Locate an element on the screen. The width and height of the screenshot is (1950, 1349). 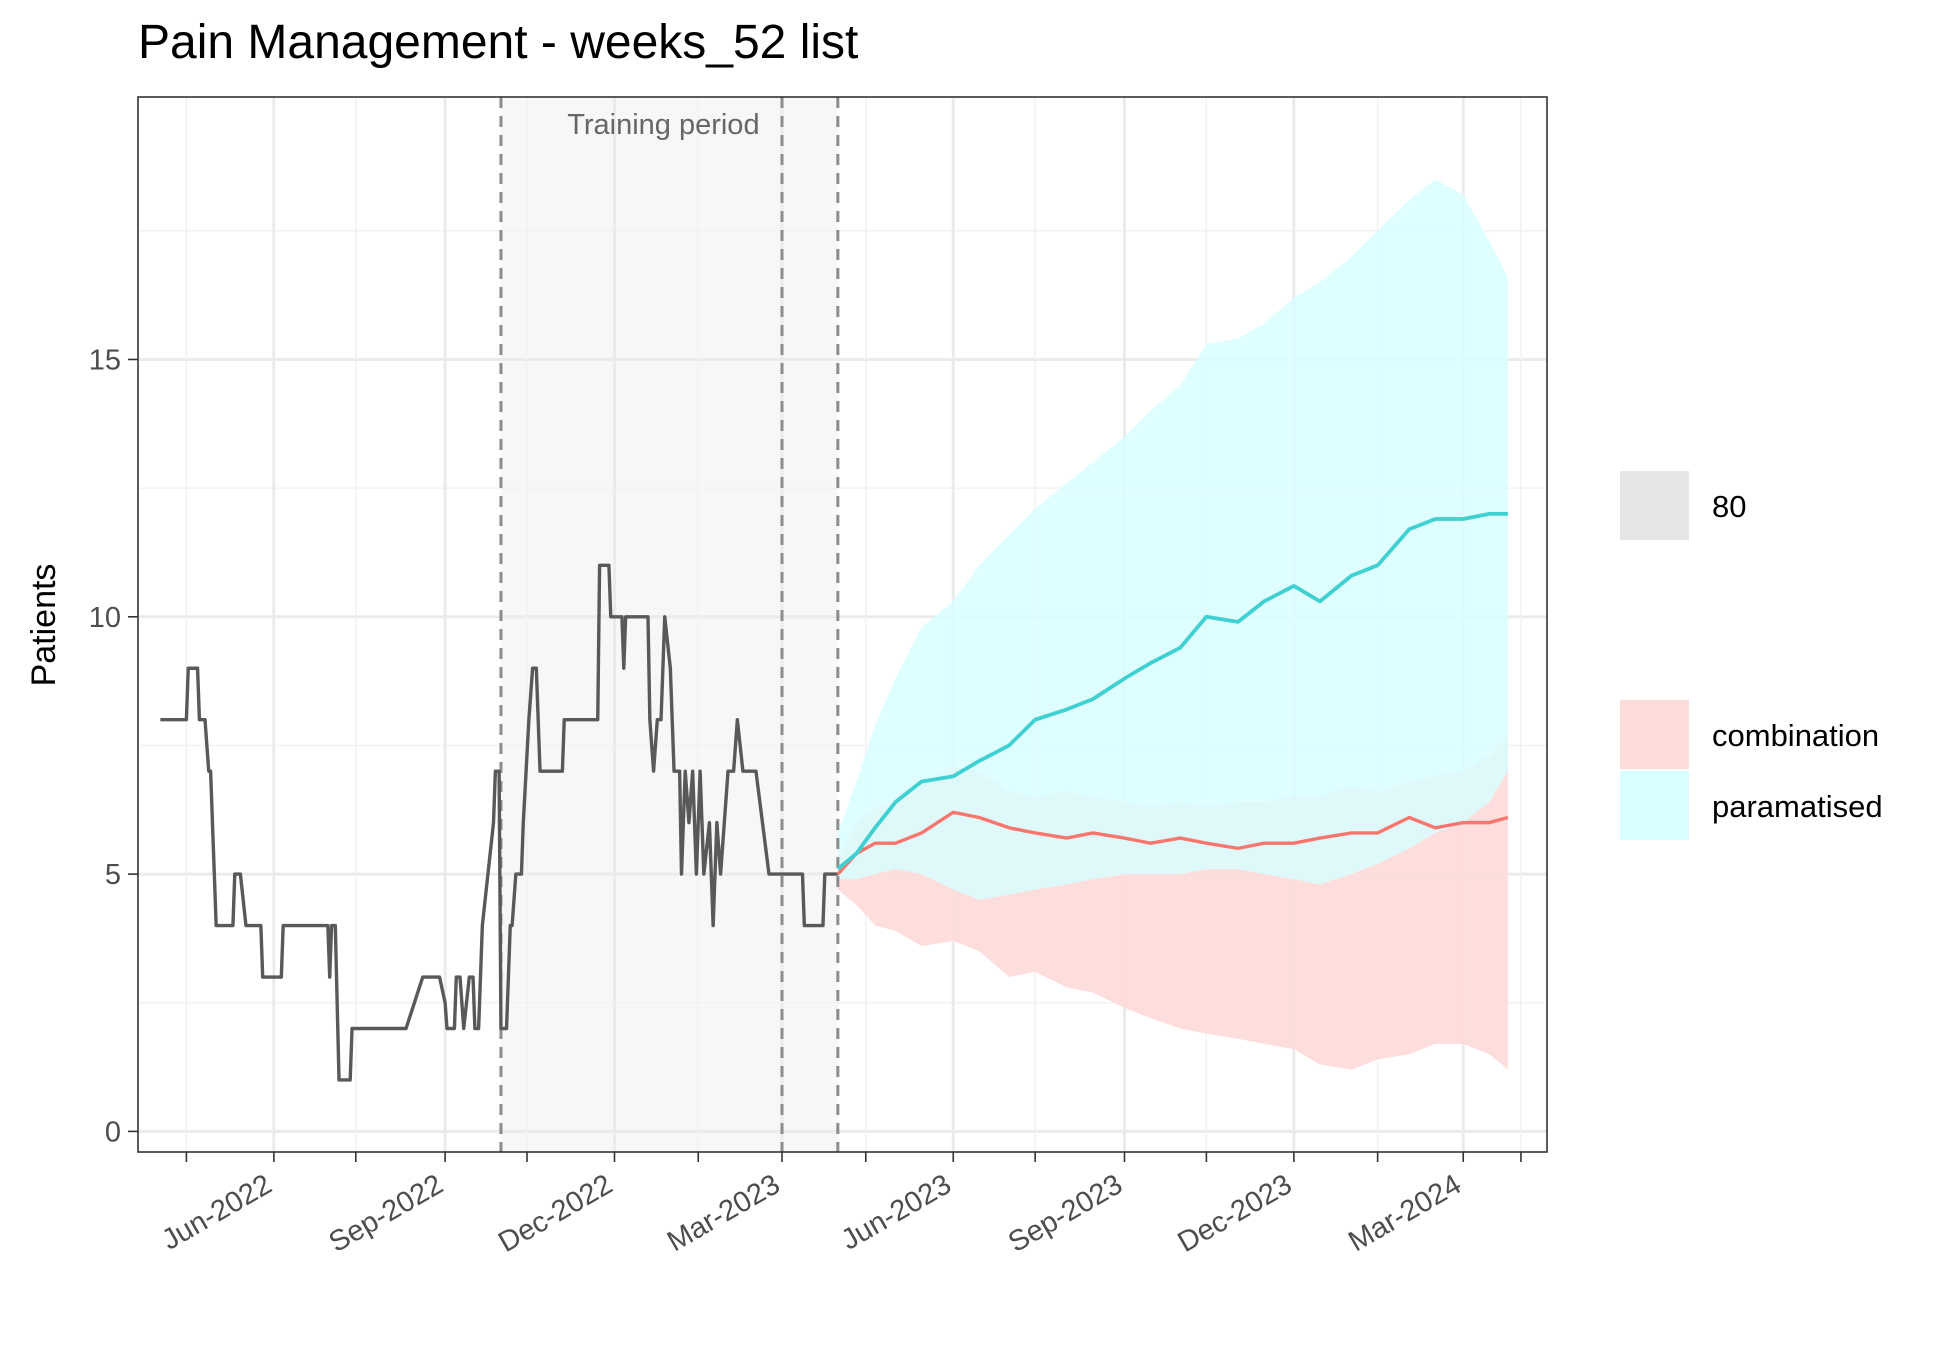
x-tick-label: Sep-2023 is located at coordinates (1065, 1213).